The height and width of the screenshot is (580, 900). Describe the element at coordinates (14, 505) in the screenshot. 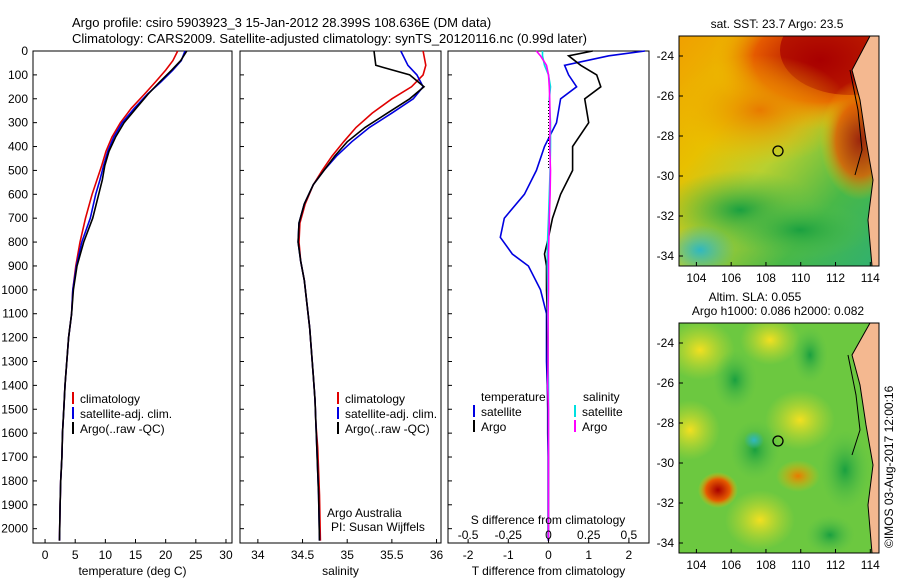

I see `y-tick-label: 1900` at that location.